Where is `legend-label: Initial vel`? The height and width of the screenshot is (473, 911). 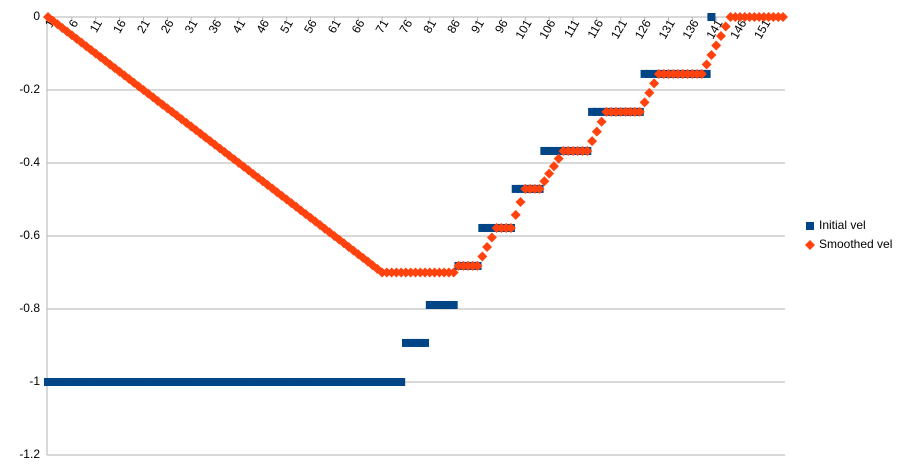
legend-label: Initial vel is located at coordinates (842, 225).